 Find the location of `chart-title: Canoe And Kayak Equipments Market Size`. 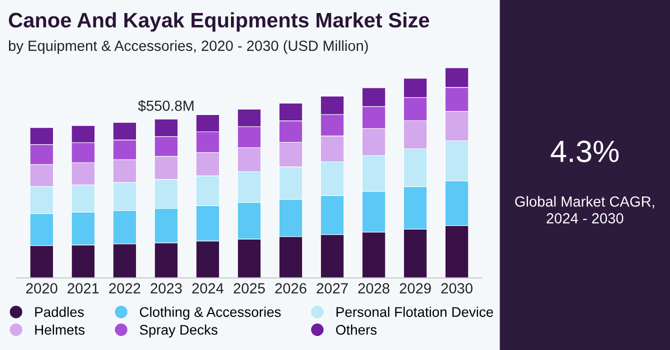

chart-title: Canoe And Kayak Equipments Market Size is located at coordinates (219, 22).